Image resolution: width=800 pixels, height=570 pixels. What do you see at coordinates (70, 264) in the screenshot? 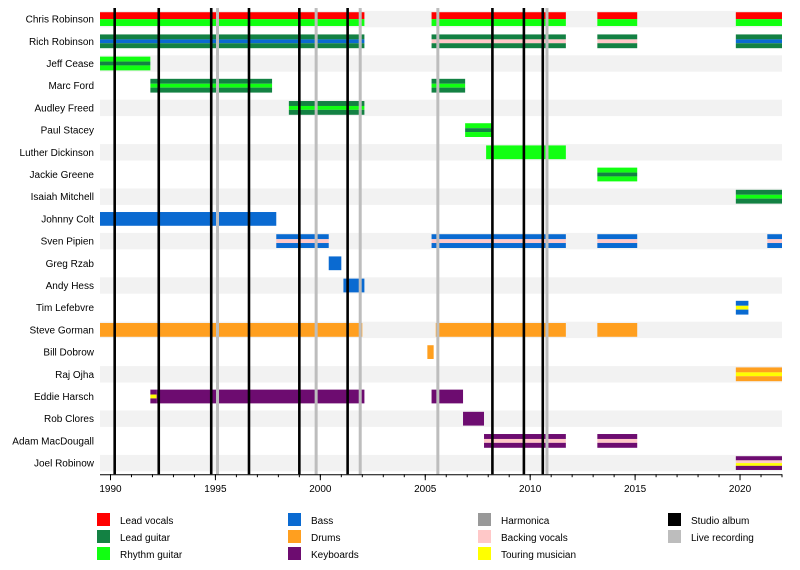
I see `member-label-greg-rzab: Greg Rzab` at bounding box center [70, 264].